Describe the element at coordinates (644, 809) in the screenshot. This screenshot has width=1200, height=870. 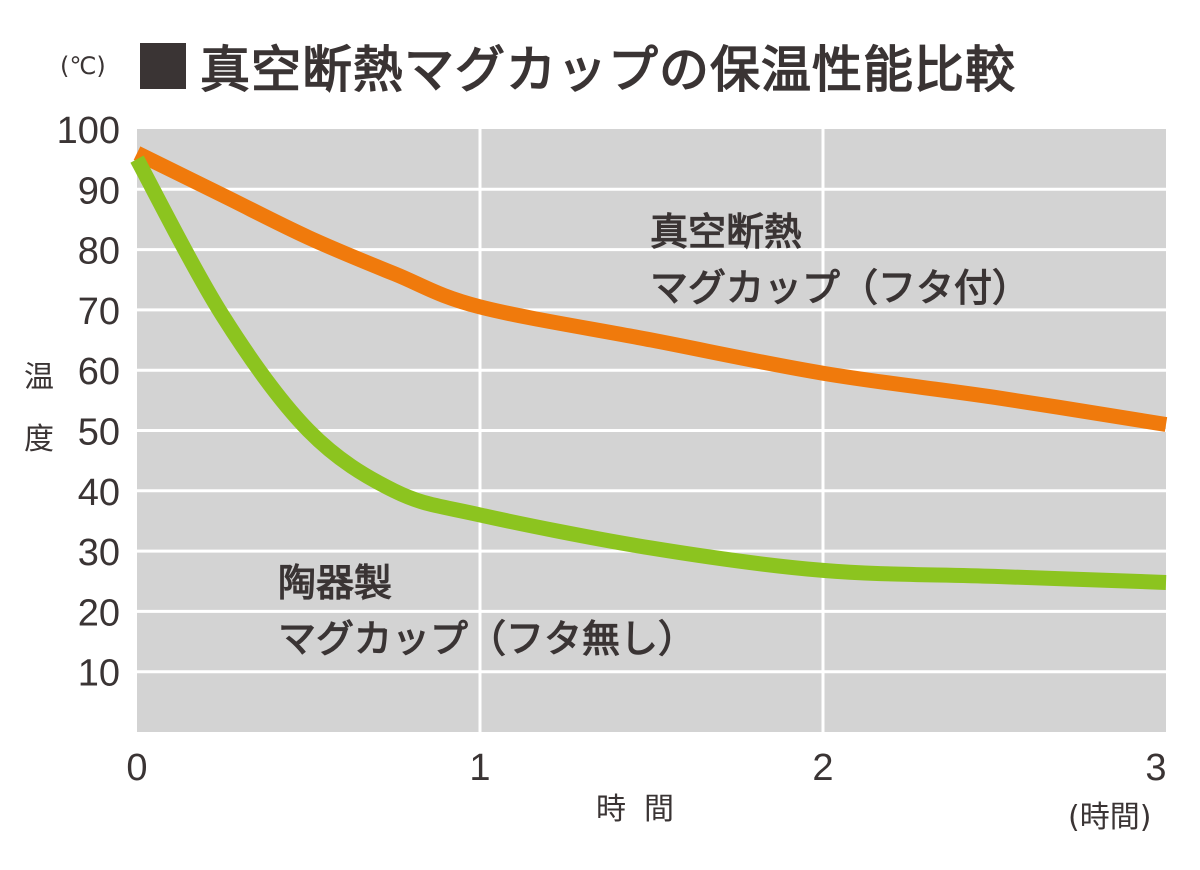
I see `x-axis-label: 時間` at that location.